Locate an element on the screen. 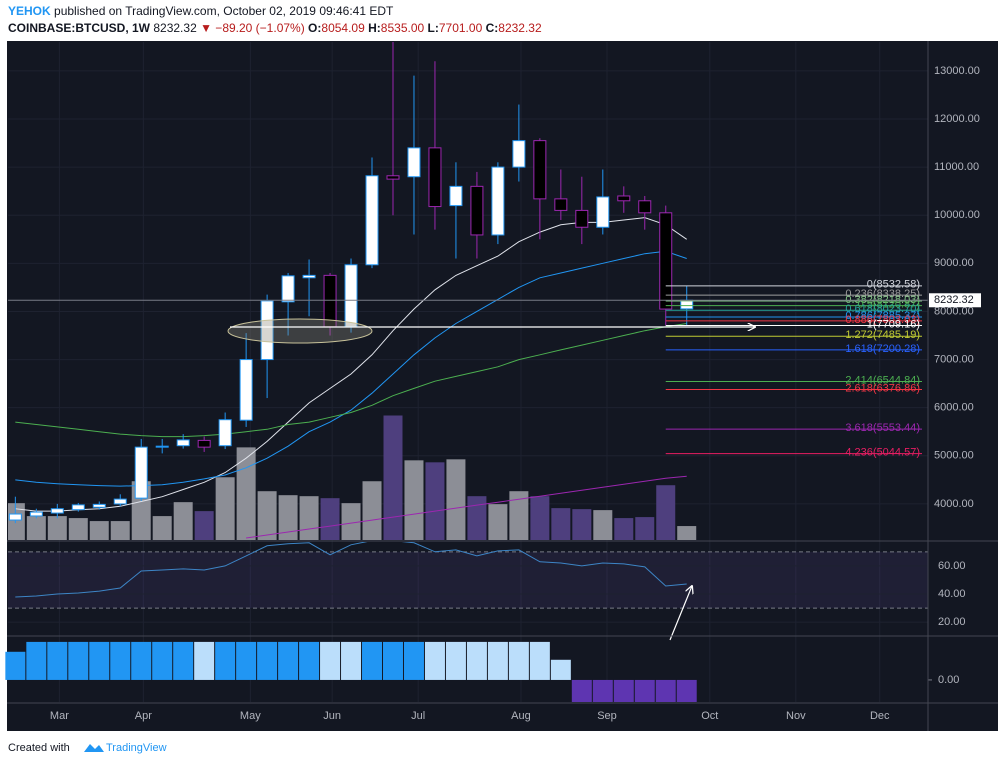  fib-label: 0.786(7885.37) is located at coordinates (882, 316).